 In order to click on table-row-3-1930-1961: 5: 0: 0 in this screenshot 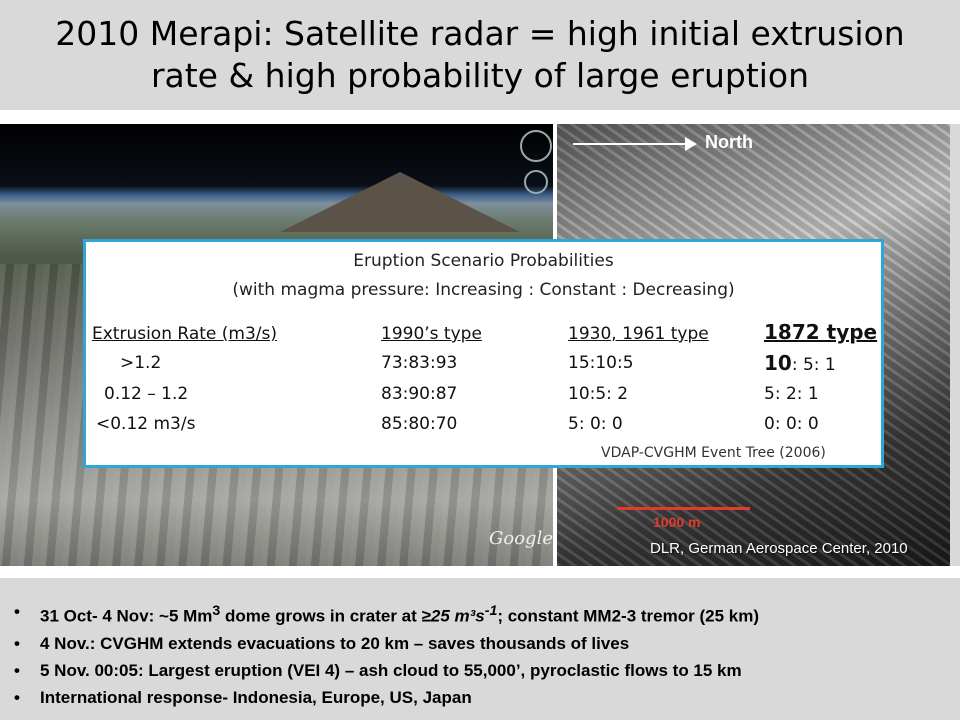, I will do `click(595, 424)`.